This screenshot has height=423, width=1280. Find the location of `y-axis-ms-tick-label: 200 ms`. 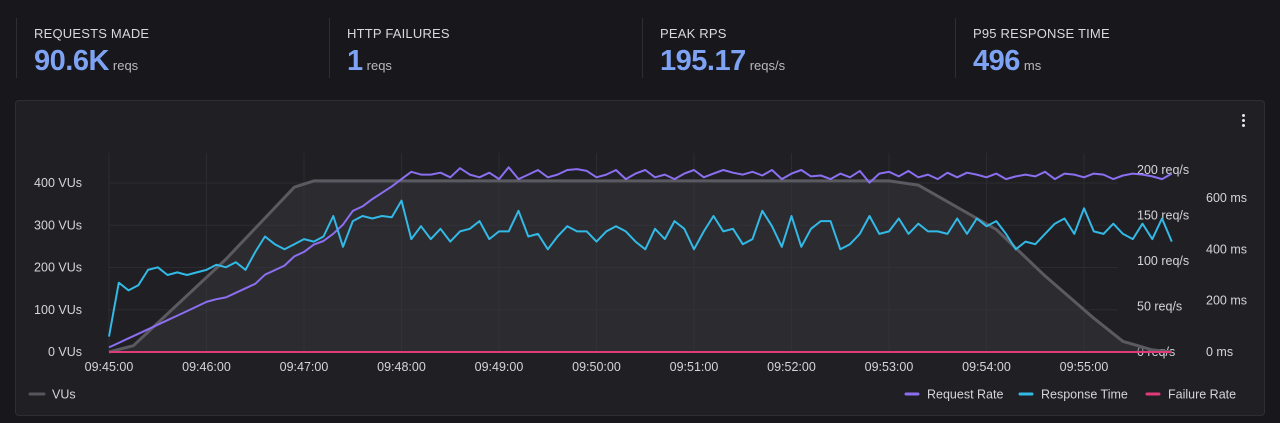

y-axis-ms-tick-label: 200 ms is located at coordinates (1226, 301).